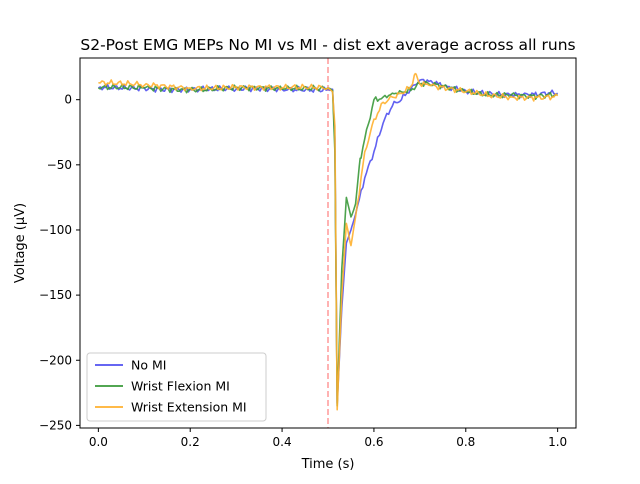 This screenshot has height=484, width=640. What do you see at coordinates (190, 442) in the screenshot?
I see `x-tick-label: 0.2` at bounding box center [190, 442].